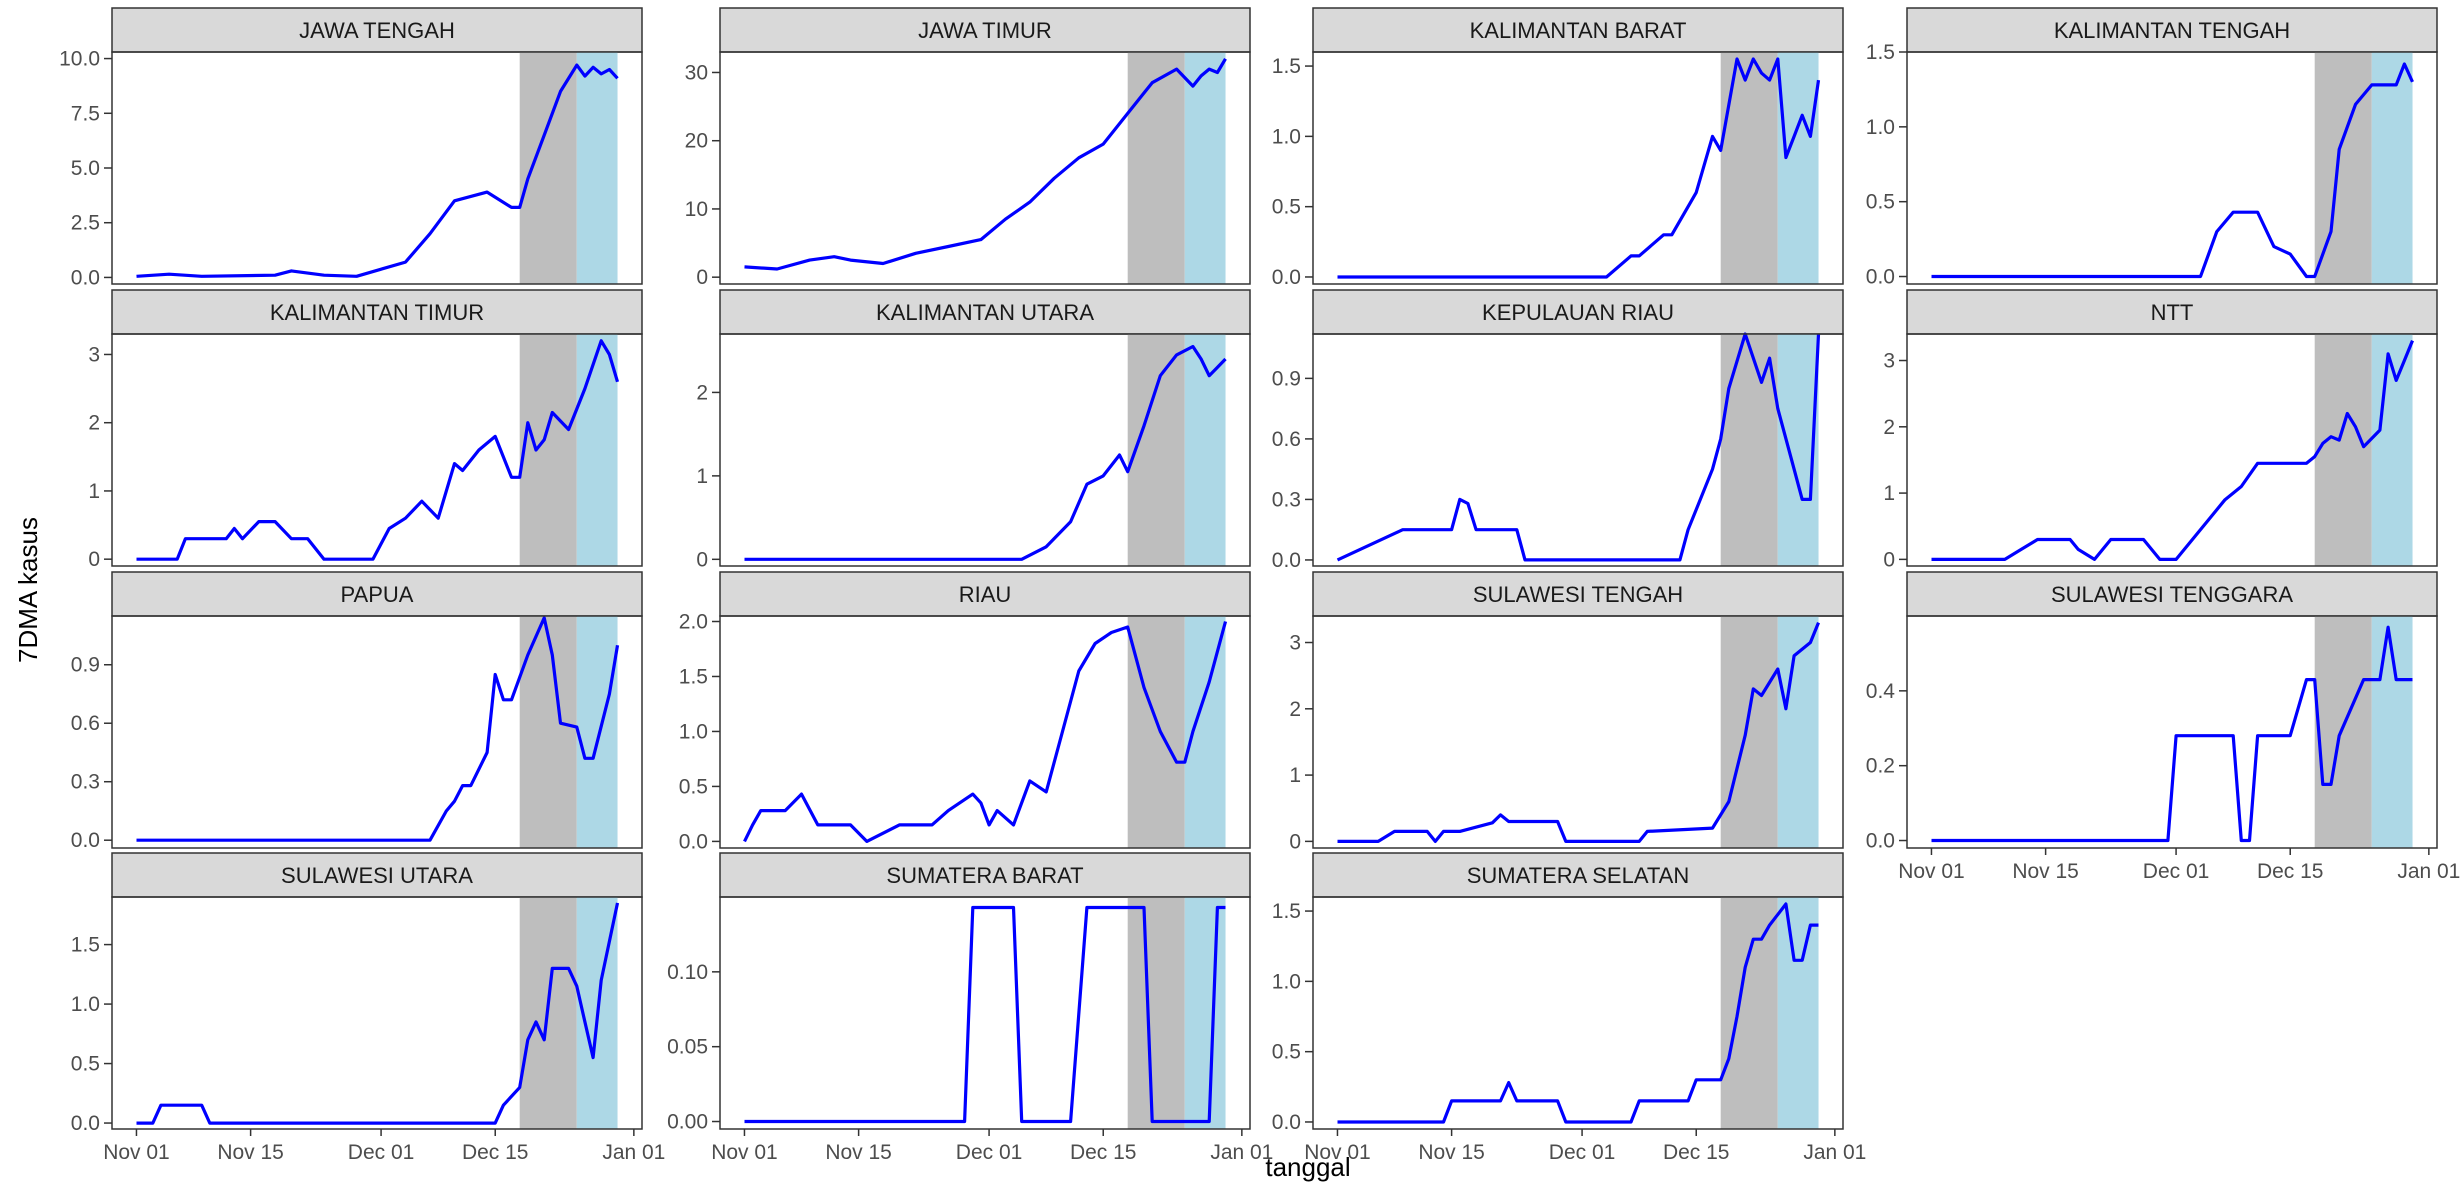 This screenshot has height=1189, width=2460. What do you see at coordinates (2172, 734) in the screenshot?
I see `data-line-sulawesi-tenggara` at bounding box center [2172, 734].